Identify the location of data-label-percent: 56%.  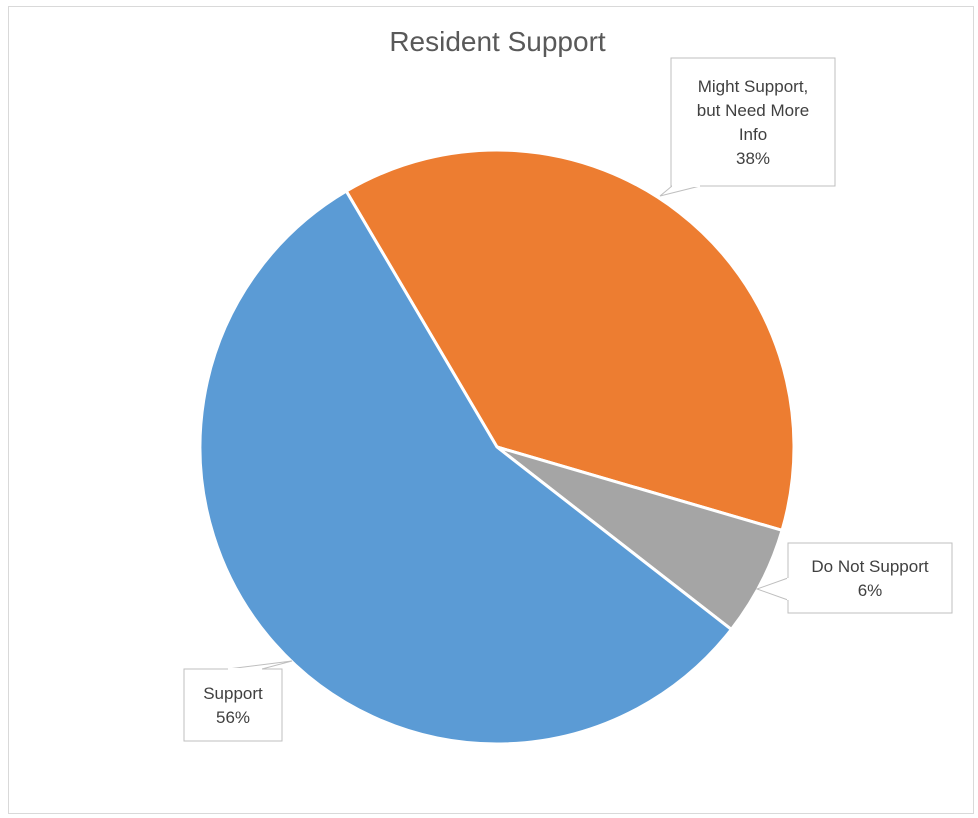
(233, 717).